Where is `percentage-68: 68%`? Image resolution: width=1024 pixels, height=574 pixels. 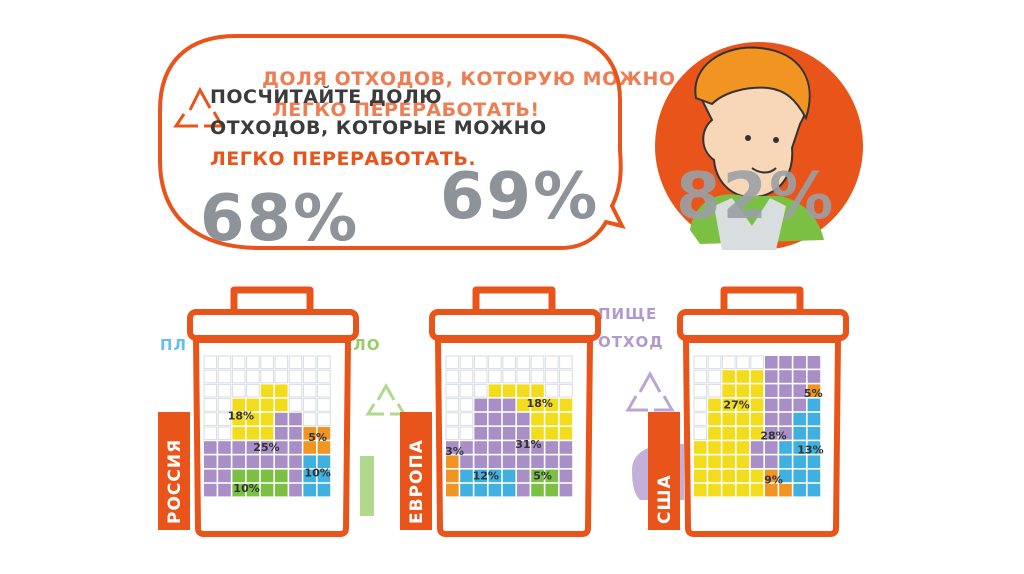 percentage-68: 68% is located at coordinates (280, 219).